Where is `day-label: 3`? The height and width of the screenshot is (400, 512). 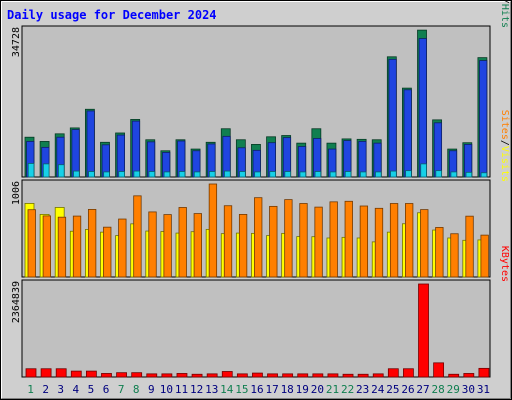
day-label: 3 is located at coordinates (60, 389).